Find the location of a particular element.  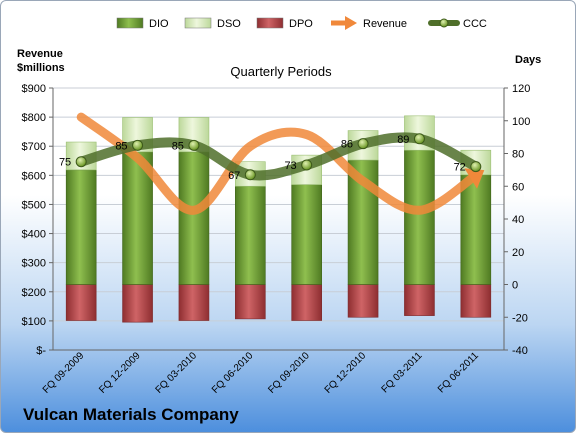

y-left-tick-label: $400 is located at coordinates (34, 235).